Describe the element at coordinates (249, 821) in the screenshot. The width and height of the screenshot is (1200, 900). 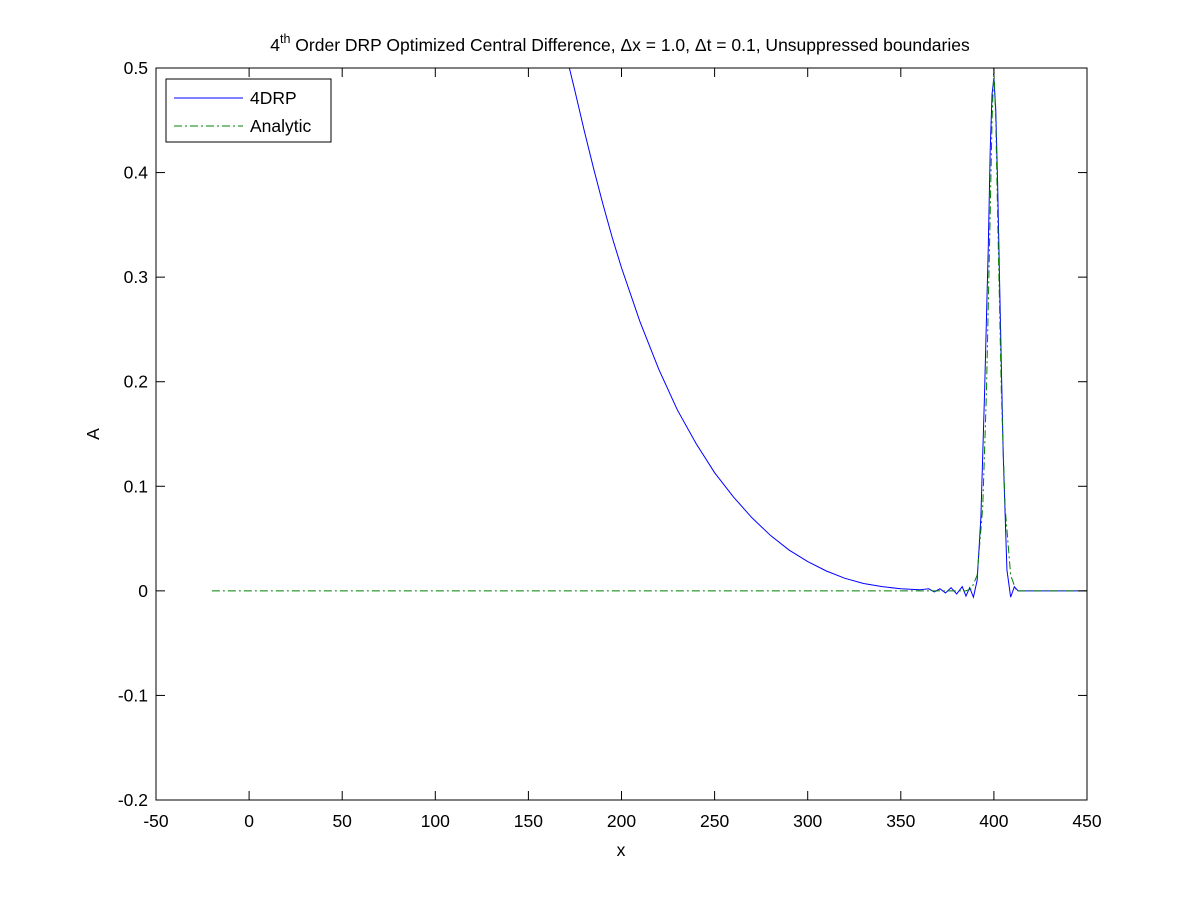
I see `x-tick-label: 0` at that location.